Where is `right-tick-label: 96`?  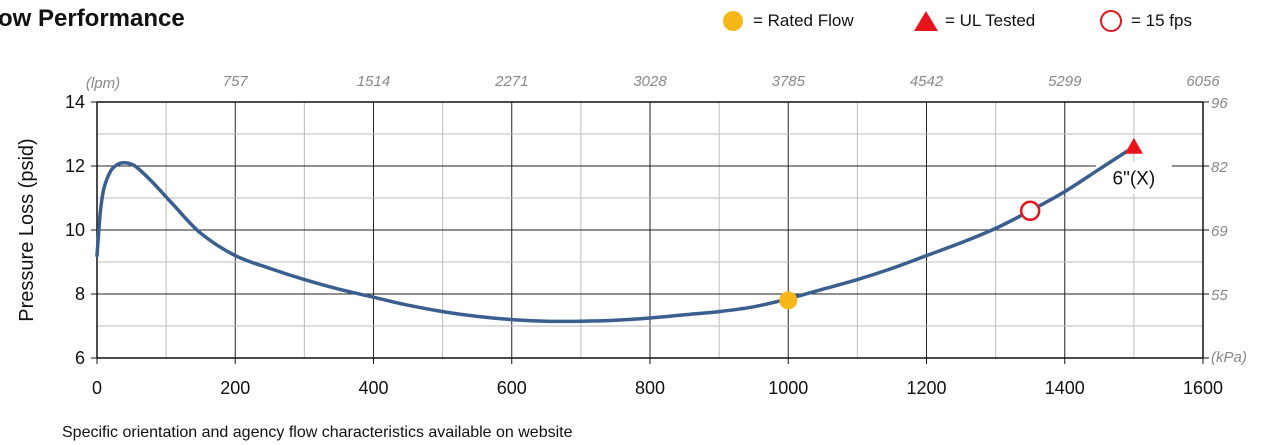
right-tick-label: 96 is located at coordinates (1219, 103).